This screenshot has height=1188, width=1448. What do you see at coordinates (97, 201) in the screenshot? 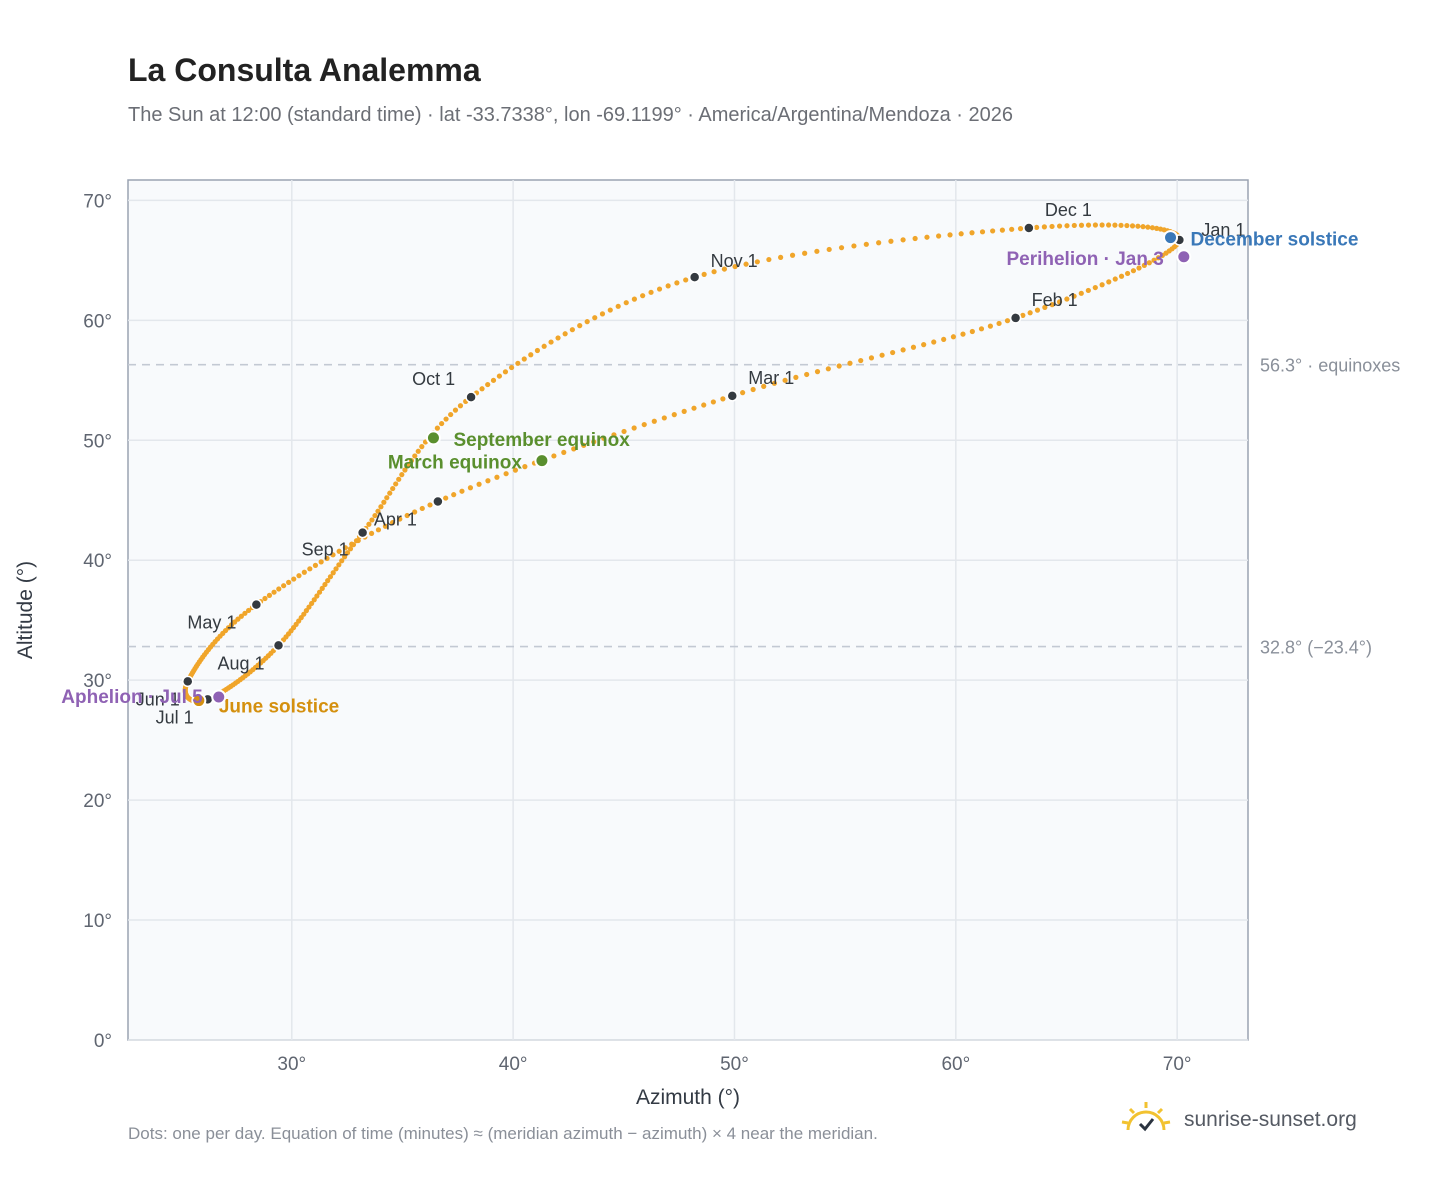
I see `y-tick-label: 70°` at bounding box center [97, 201].